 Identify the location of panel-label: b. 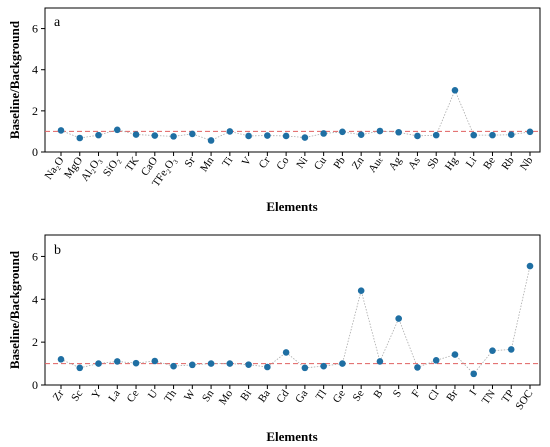
(57, 250).